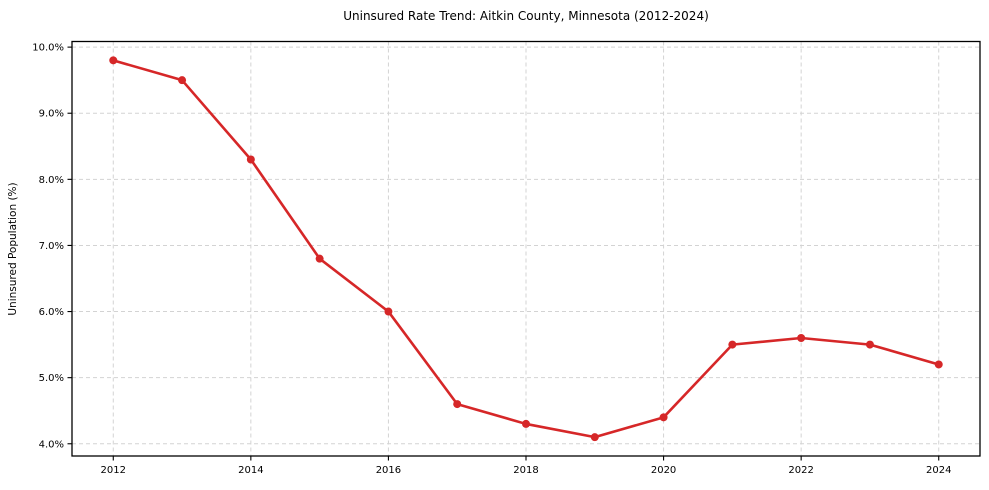 This screenshot has width=989, height=490. Describe the element at coordinates (51, 312) in the screenshot. I see `y-tick-label: 6.0%` at that location.